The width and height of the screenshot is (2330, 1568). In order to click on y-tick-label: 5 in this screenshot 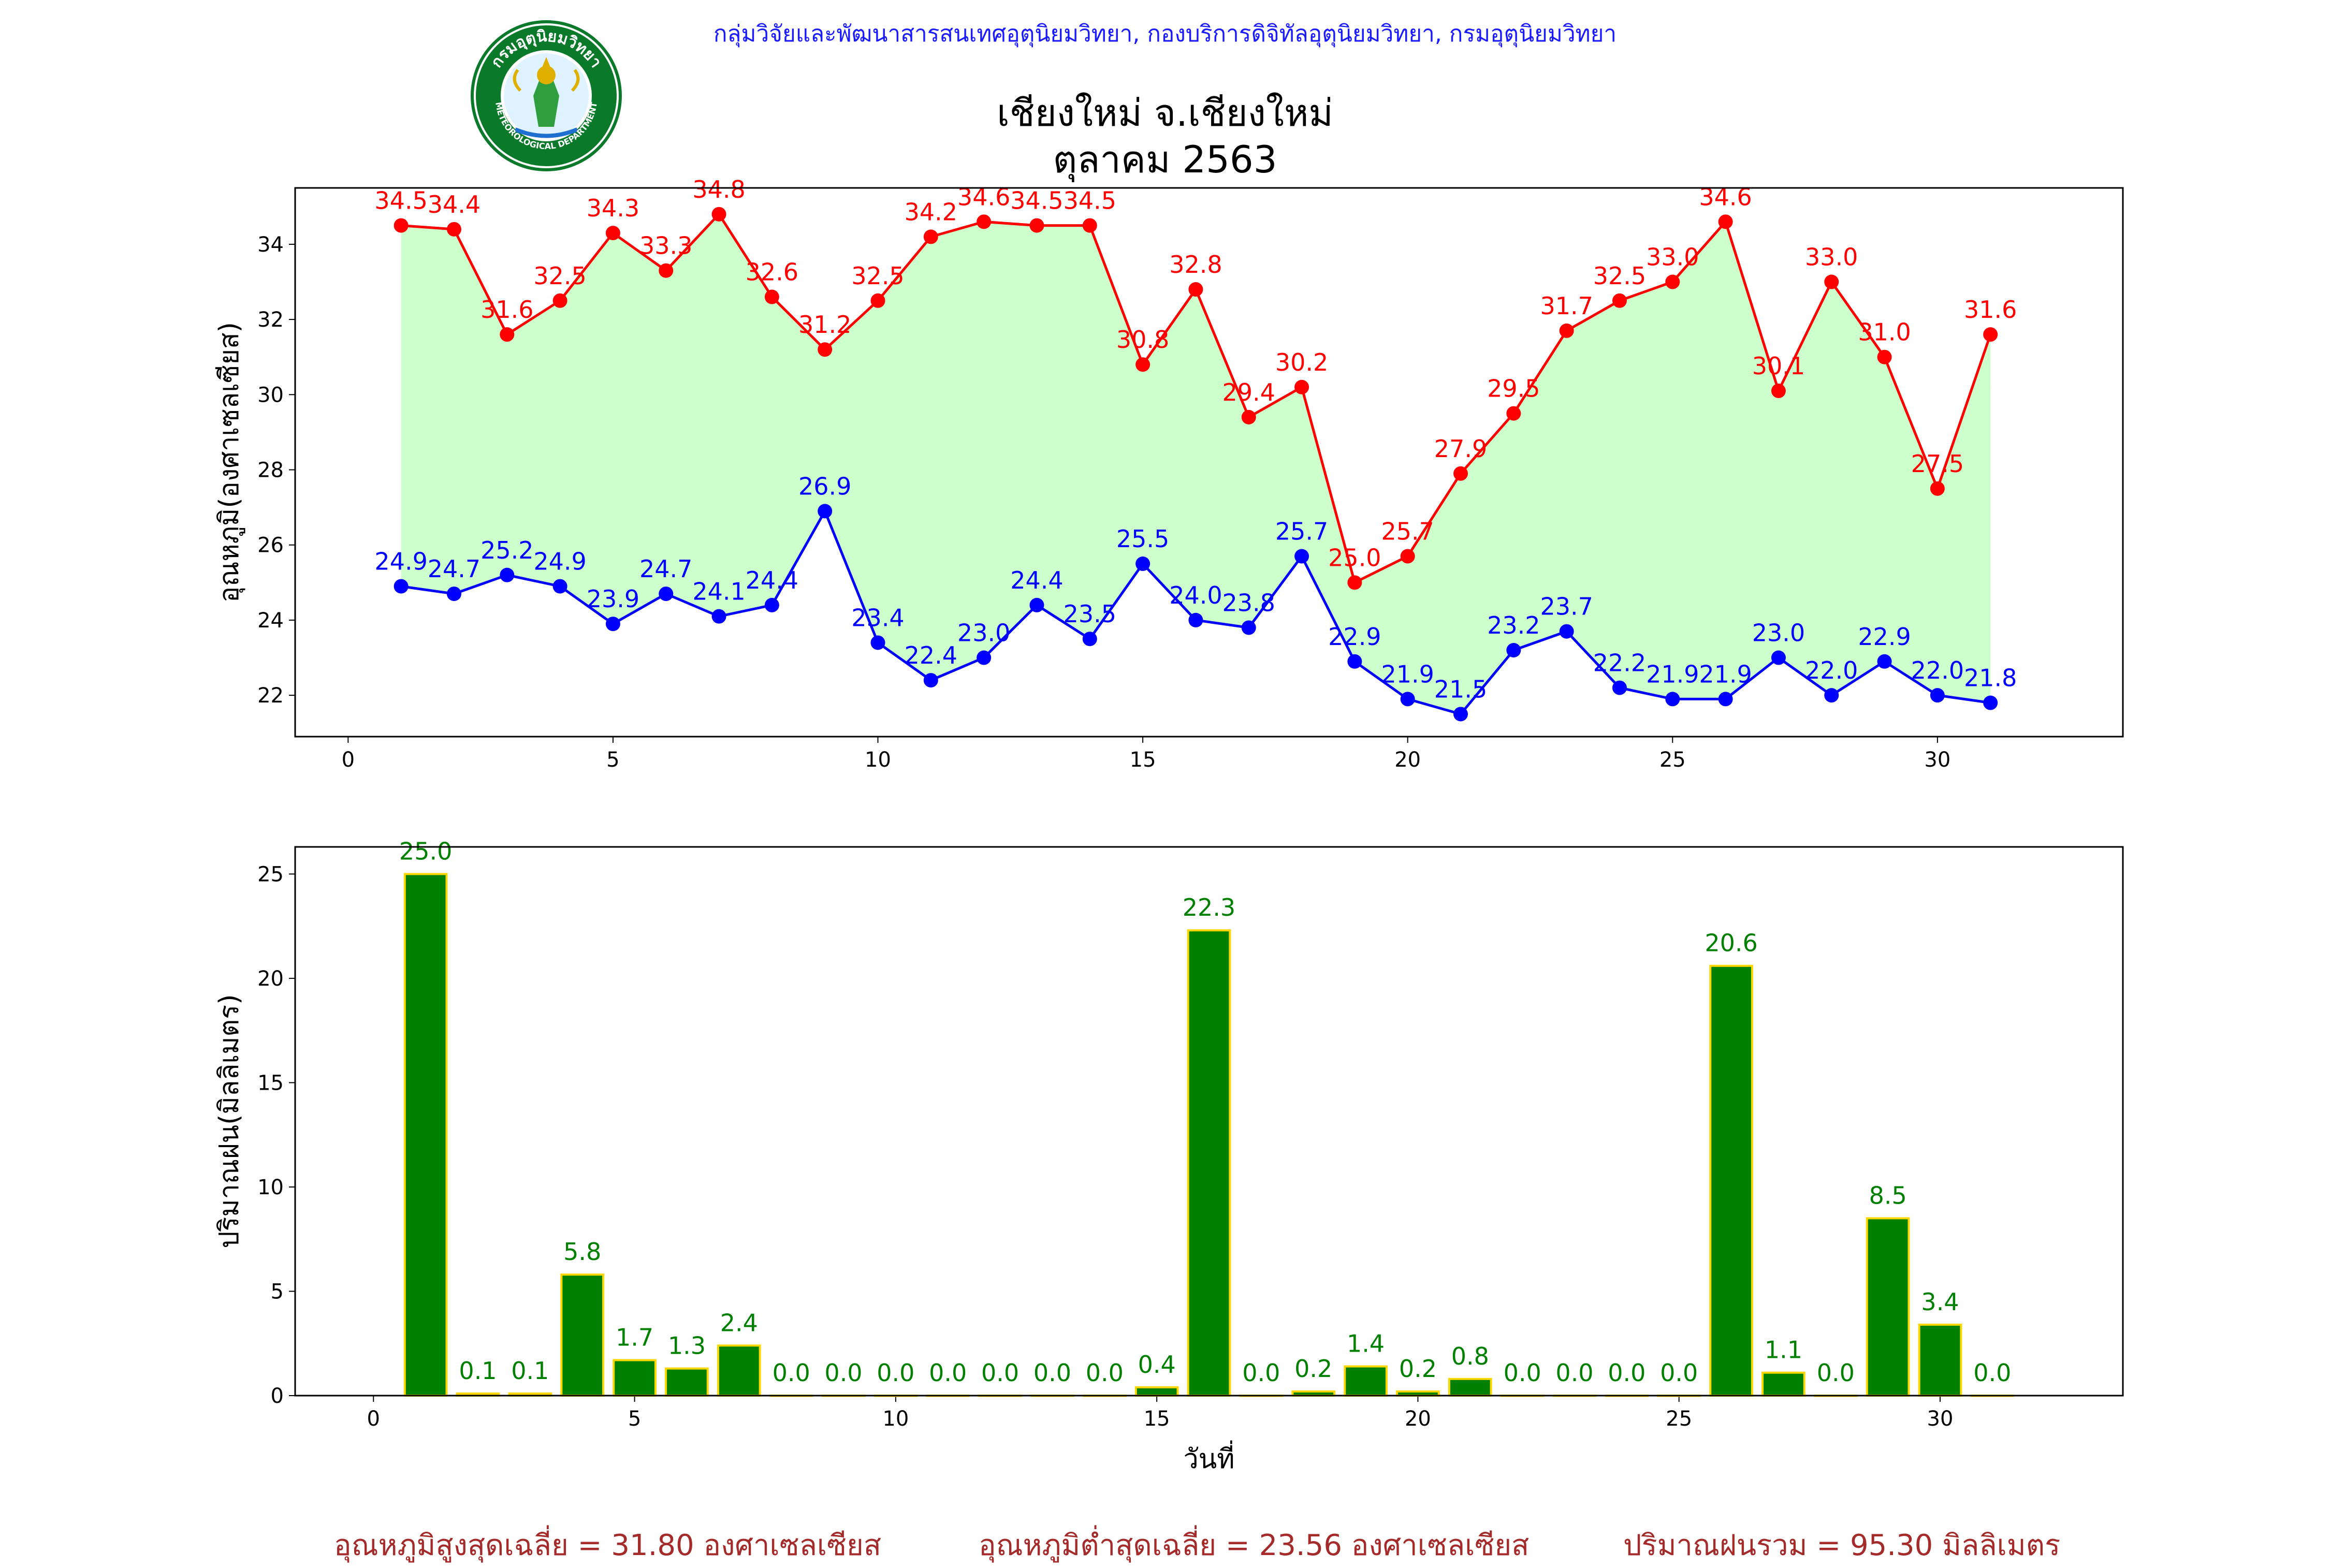, I will do `click(277, 1291)`.